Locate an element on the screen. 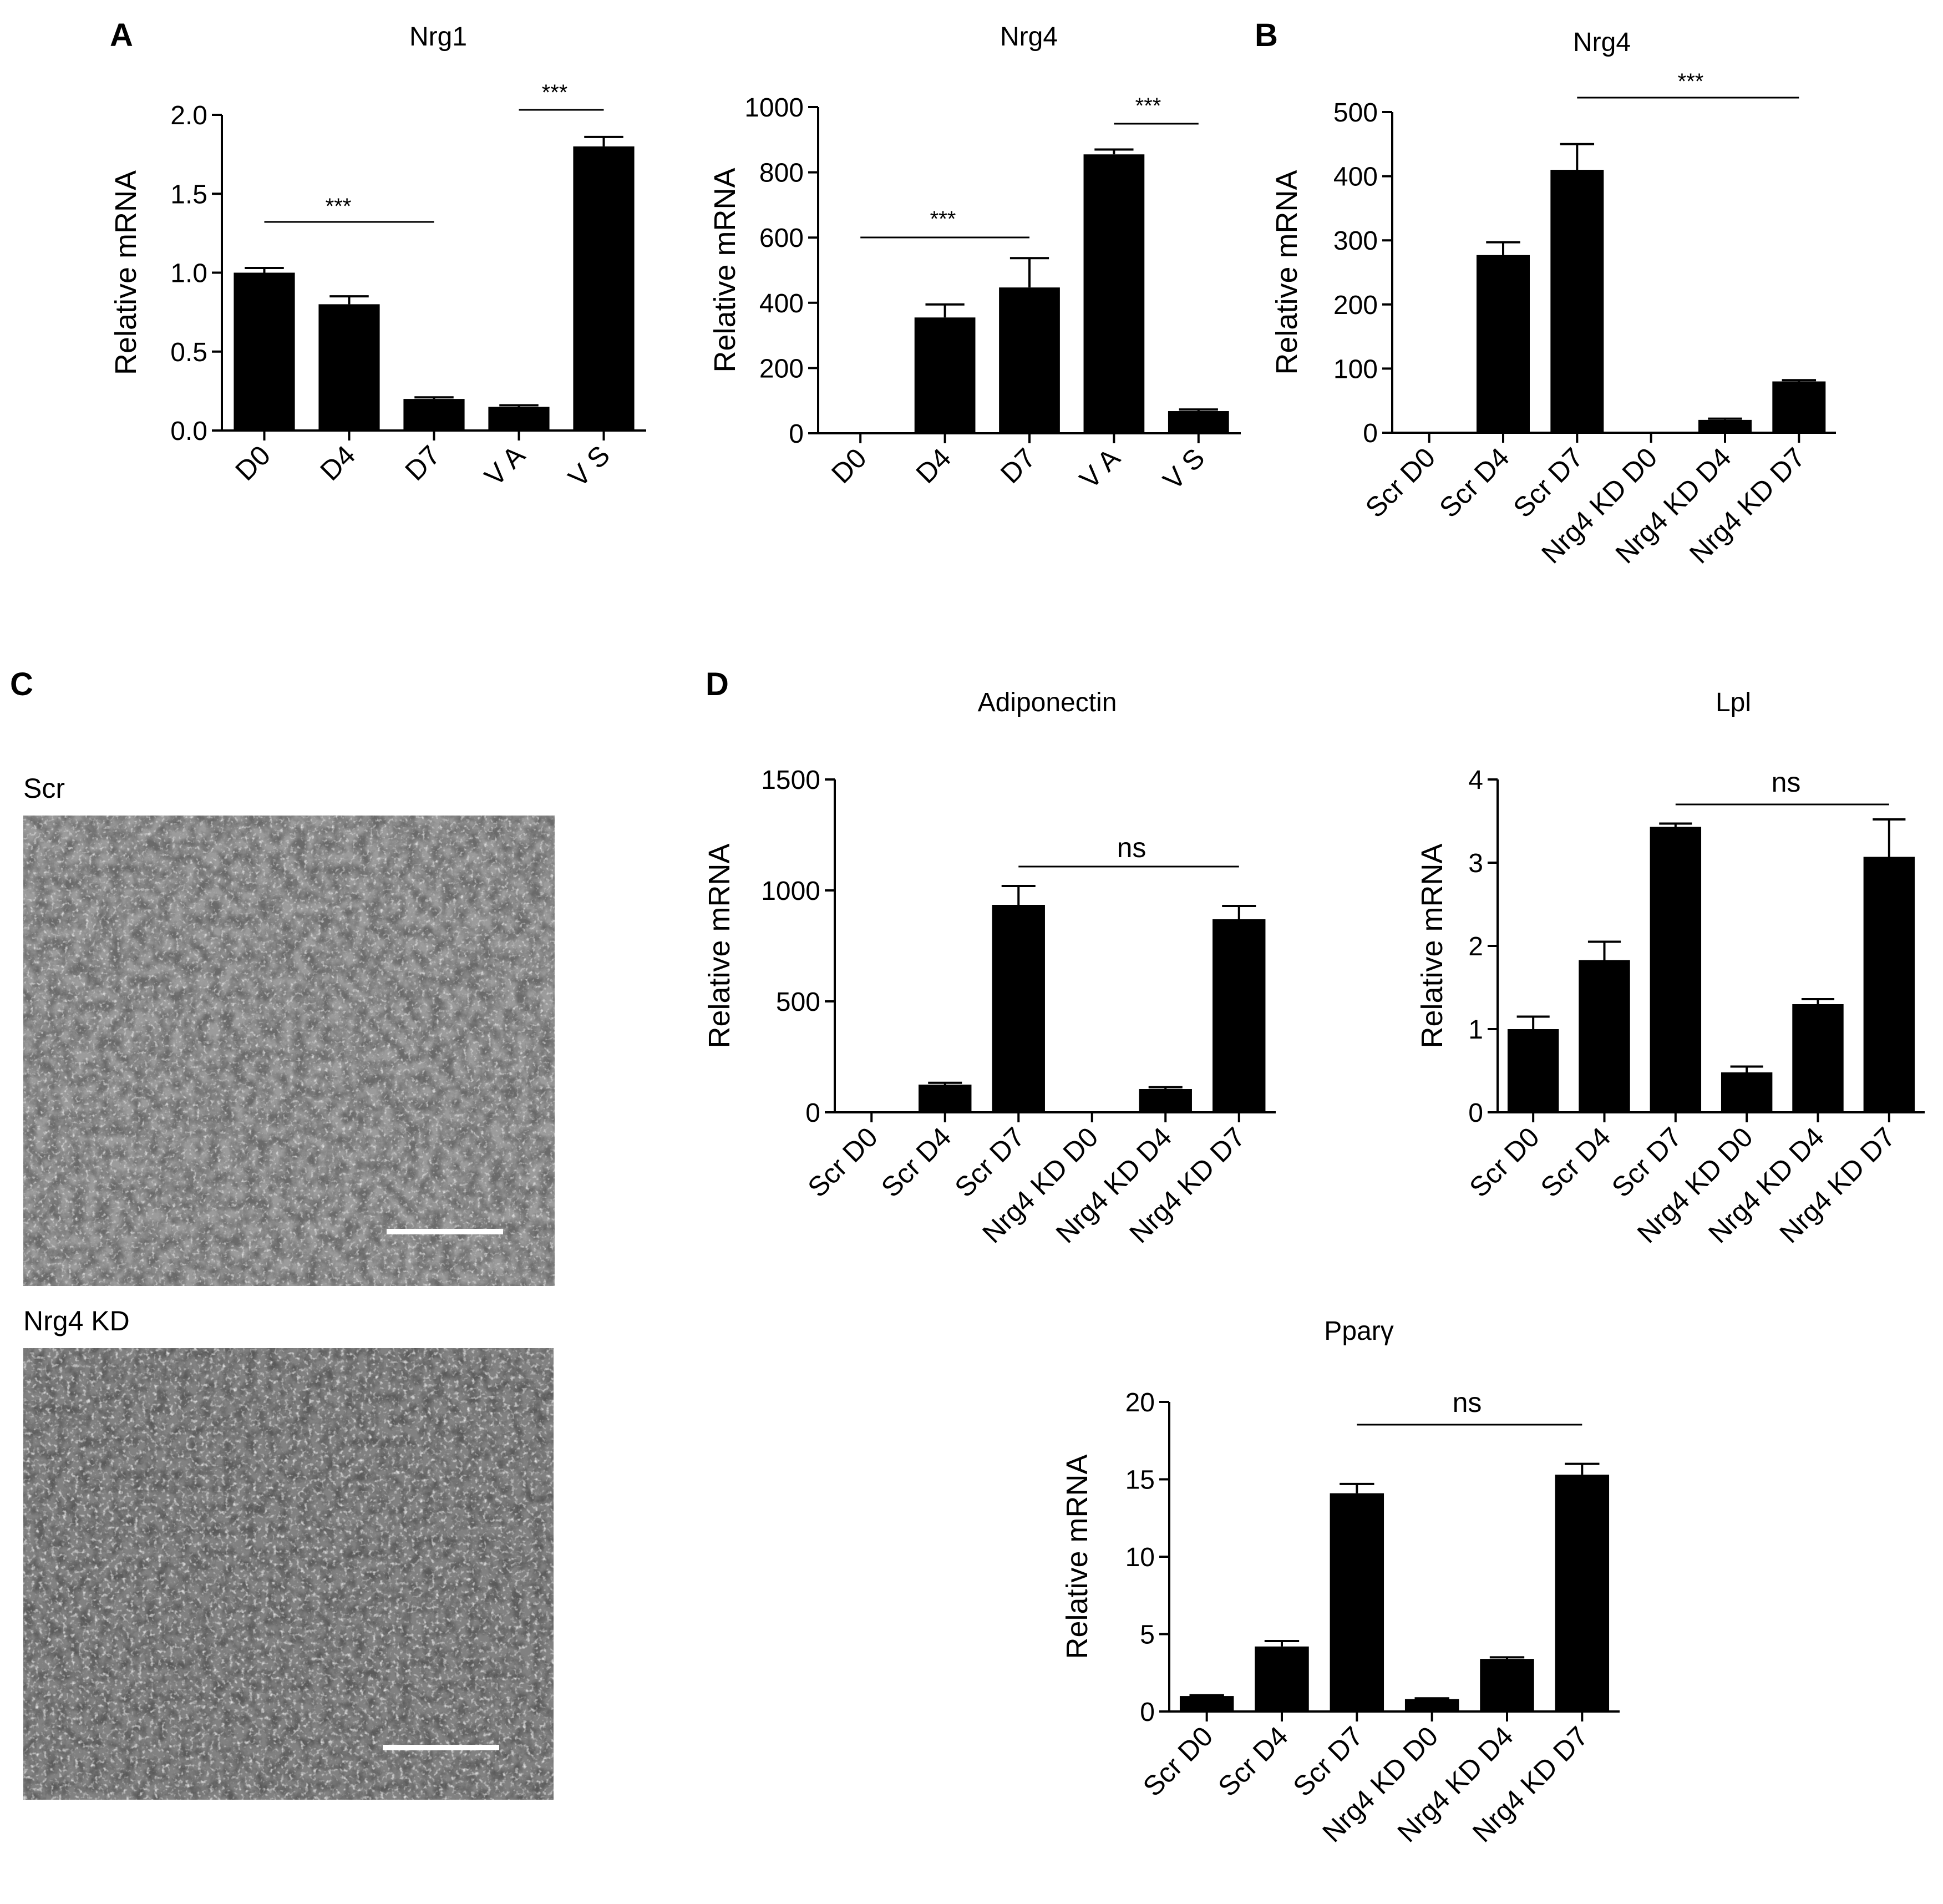 This screenshot has width=1943, height=1904. panel-label-c: C is located at coordinates (21, 684).